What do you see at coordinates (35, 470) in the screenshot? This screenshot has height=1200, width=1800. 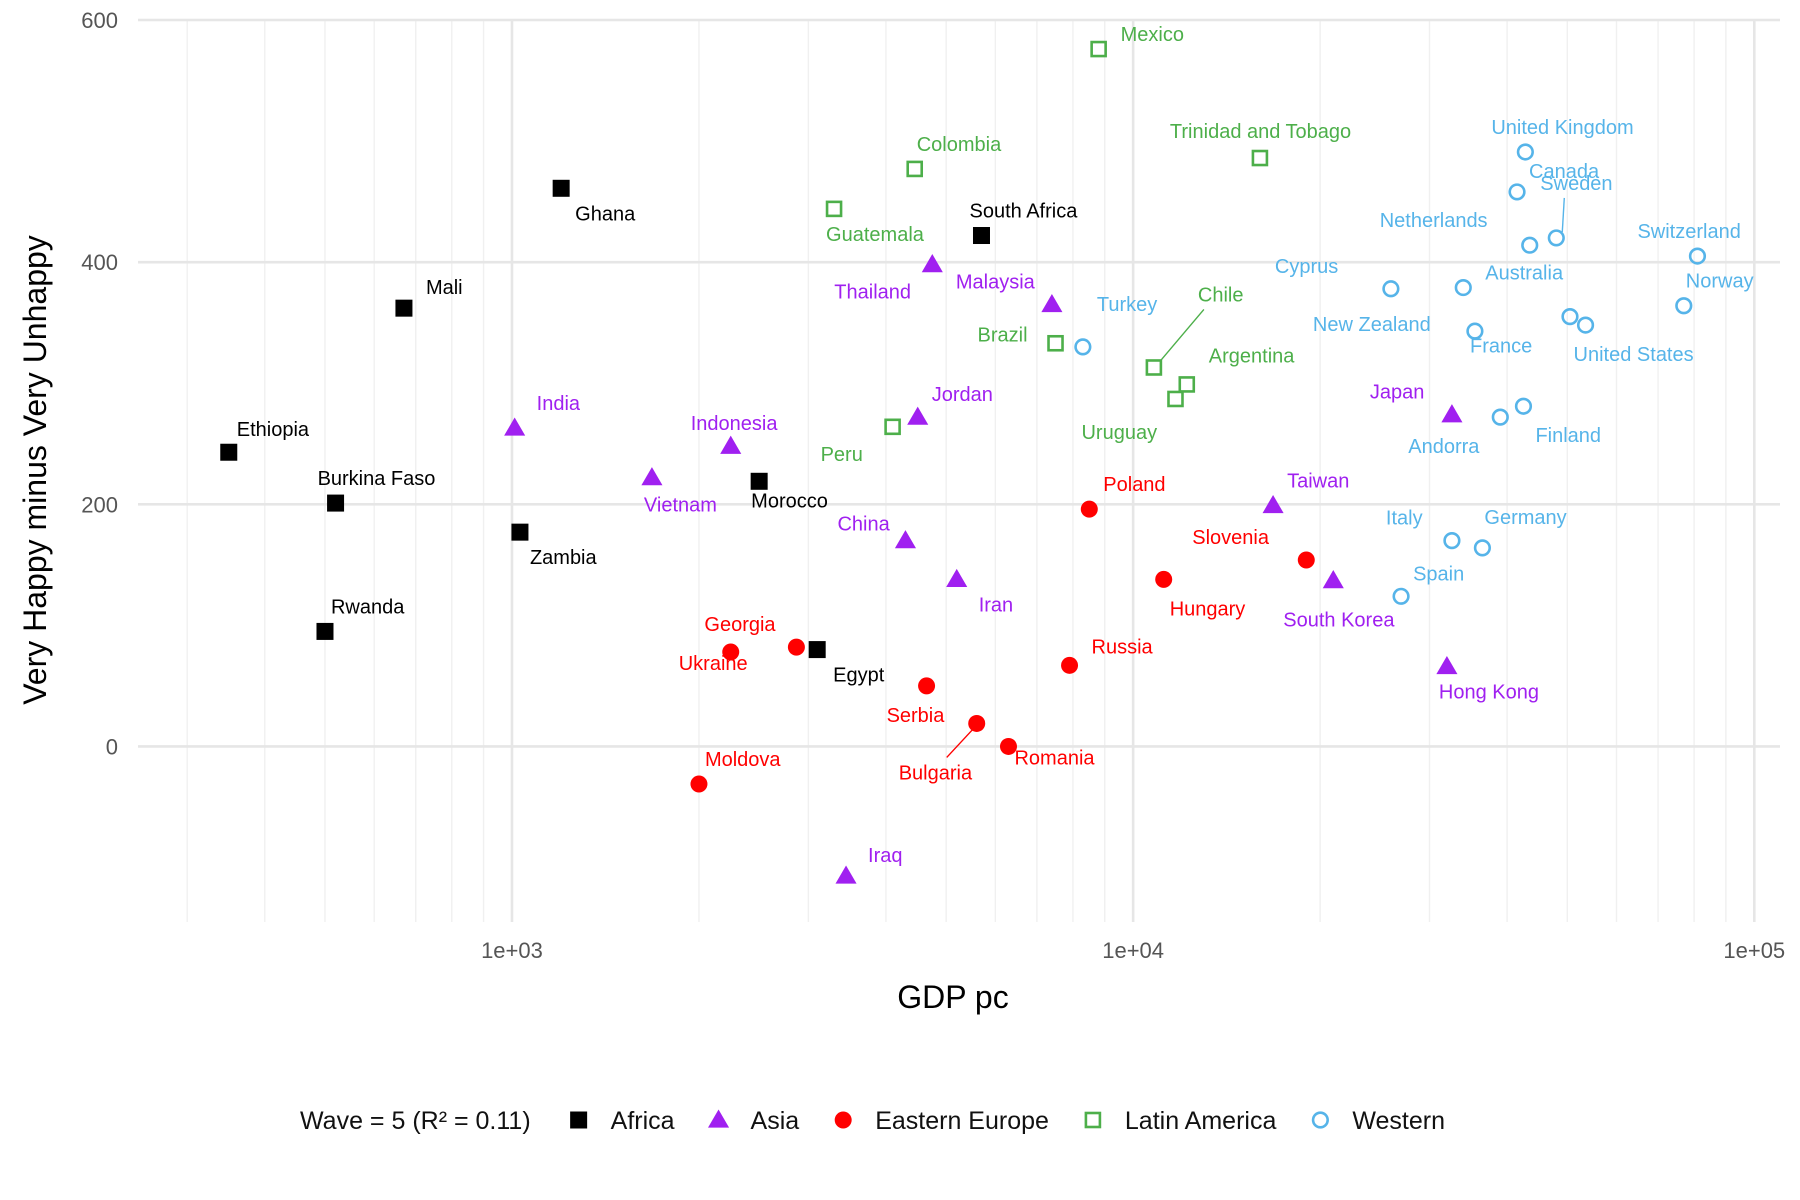 I see `y-axis-title: Very Happy minus Very Unhappy` at bounding box center [35, 470].